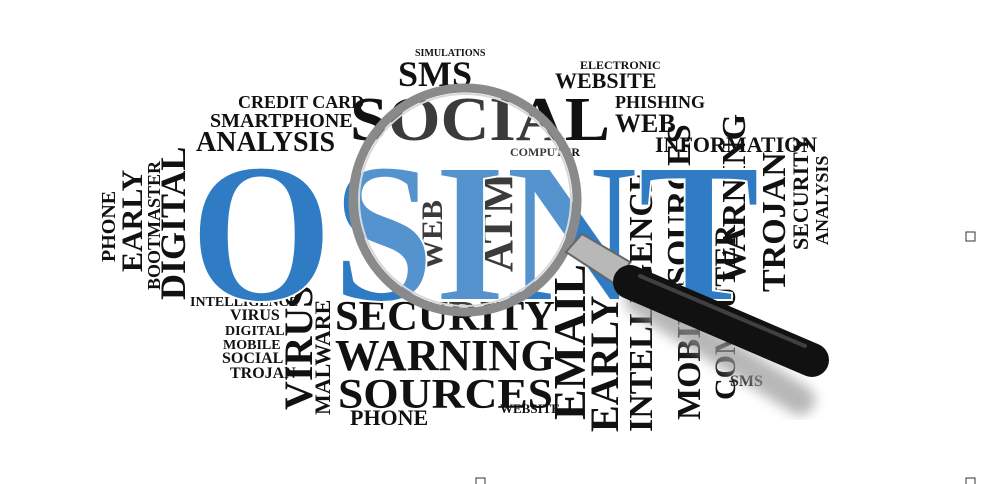 The height and width of the screenshot is (484, 1000). I want to click on cloud-word: ATM, so click(497, 222).